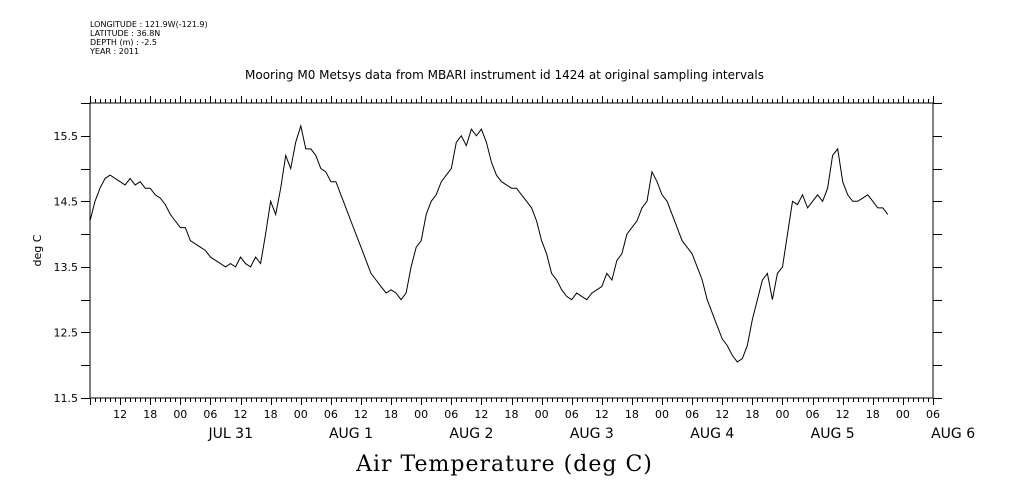 This screenshot has width=1009, height=504. Describe the element at coordinates (66, 332) in the screenshot. I see `y-tick-label: 12.5` at that location.